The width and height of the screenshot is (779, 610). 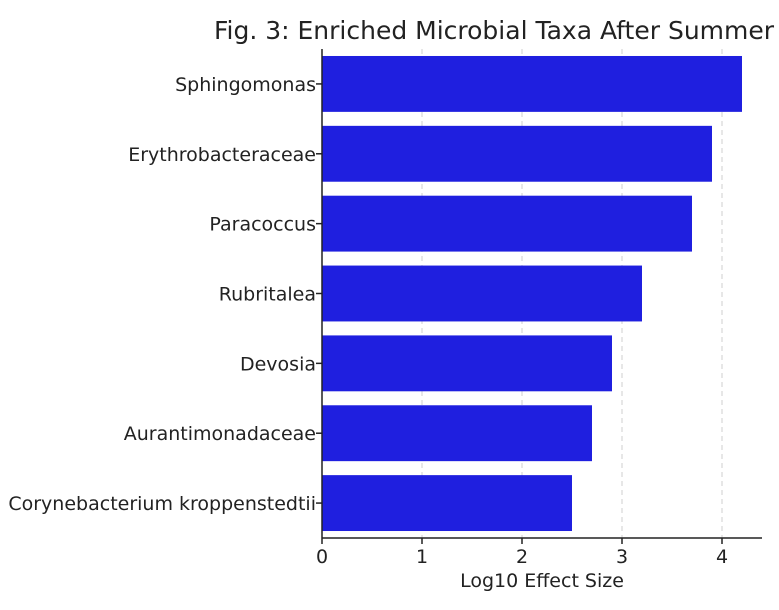 I want to click on category-label: Paracoccus, so click(x=262, y=225).